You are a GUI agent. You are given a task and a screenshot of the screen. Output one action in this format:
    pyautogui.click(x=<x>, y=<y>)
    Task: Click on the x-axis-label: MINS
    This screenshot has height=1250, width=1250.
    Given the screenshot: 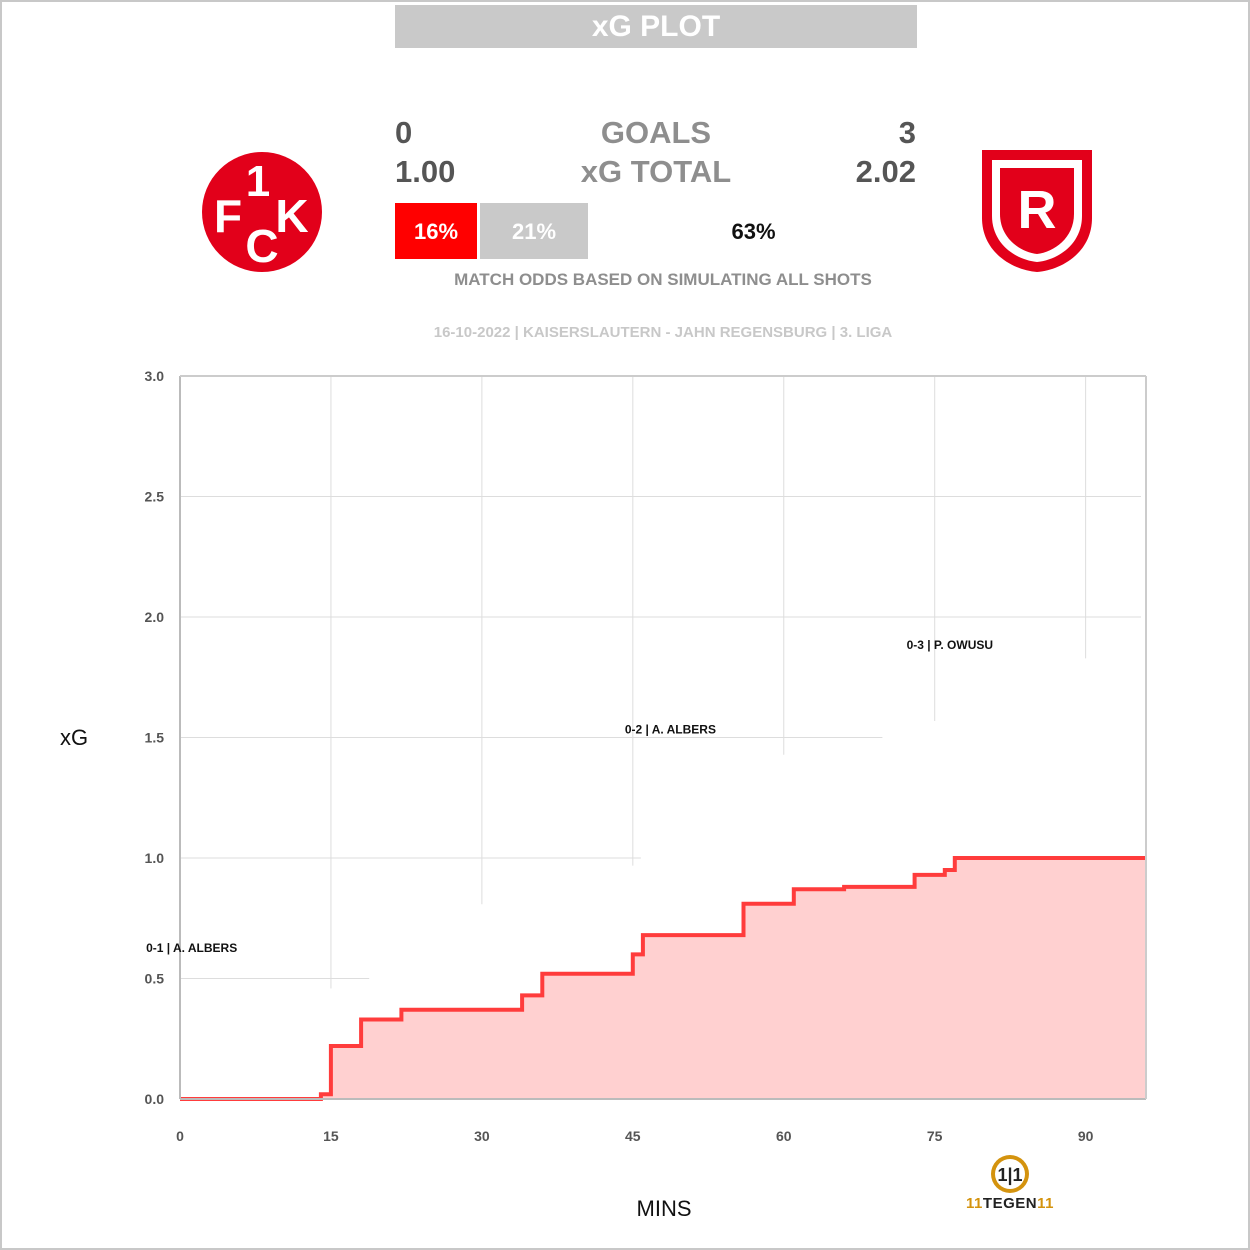 What is the action you would take?
    pyautogui.click(x=664, y=1208)
    